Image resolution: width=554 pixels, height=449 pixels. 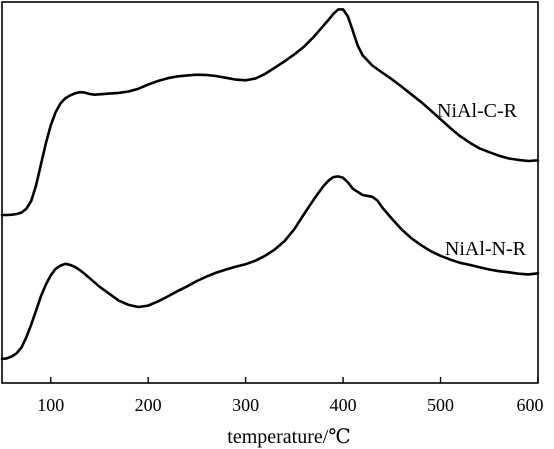 What do you see at coordinates (343, 405) in the screenshot?
I see `x-tick-label: 400` at bounding box center [343, 405].